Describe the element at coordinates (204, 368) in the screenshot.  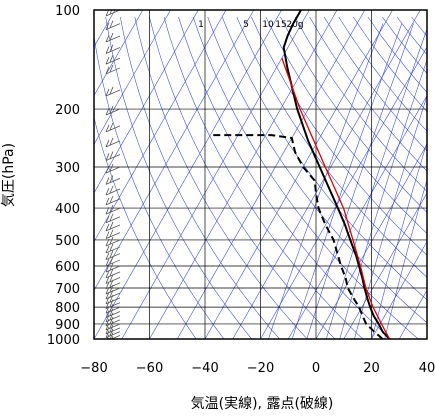
I see `x-tick-label: −40` at that location.